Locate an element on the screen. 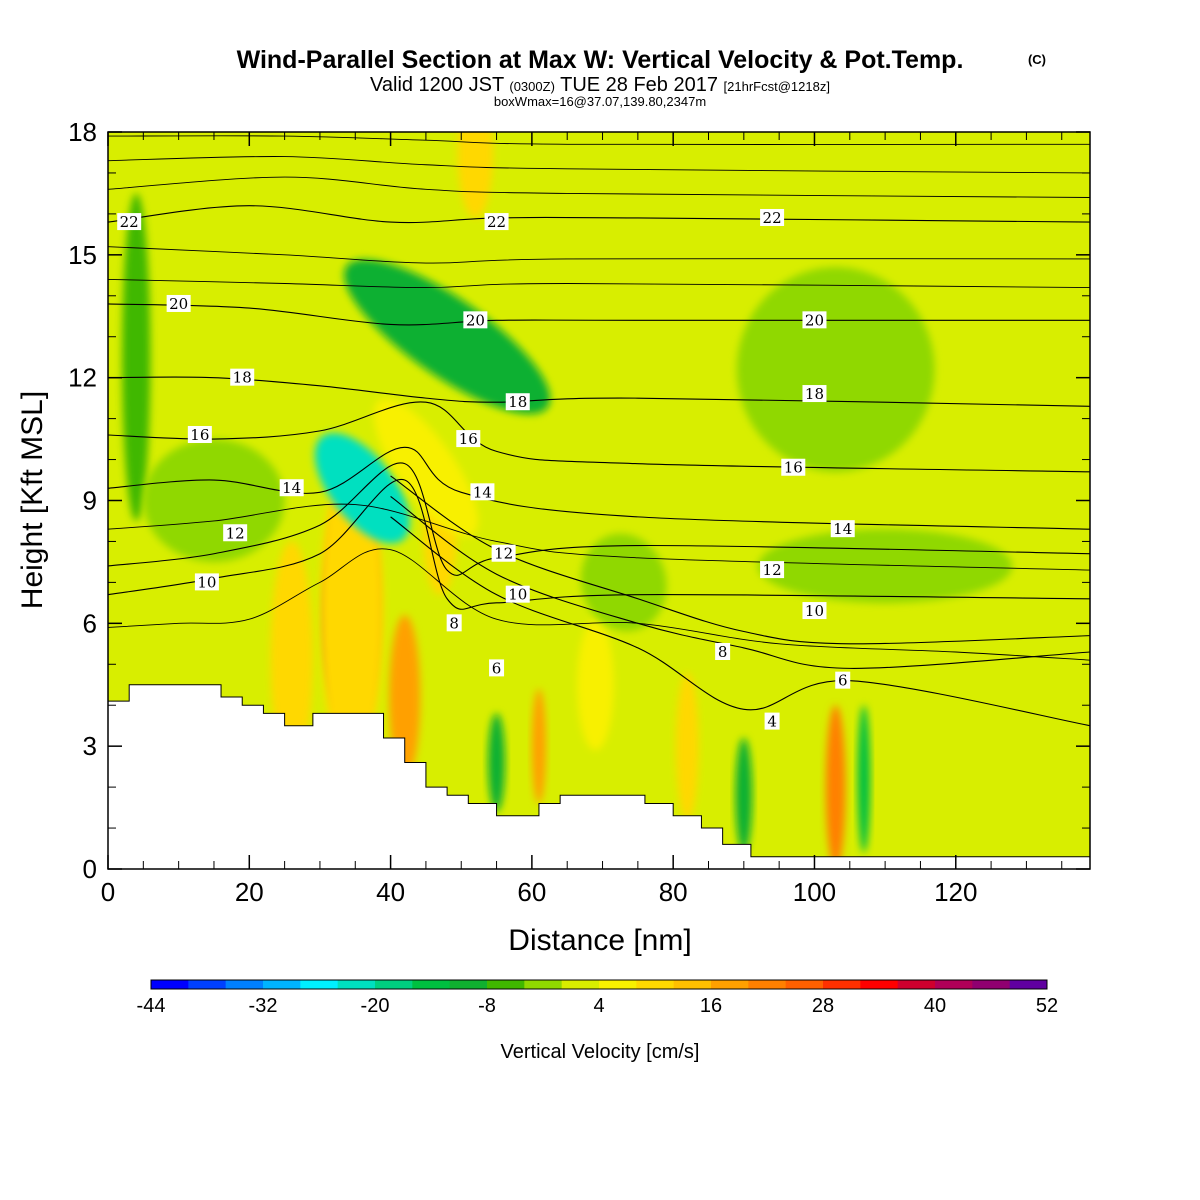 Image resolution: width=1200 pixels, height=1200 pixels. contour-label: 20 is located at coordinates (814, 320).